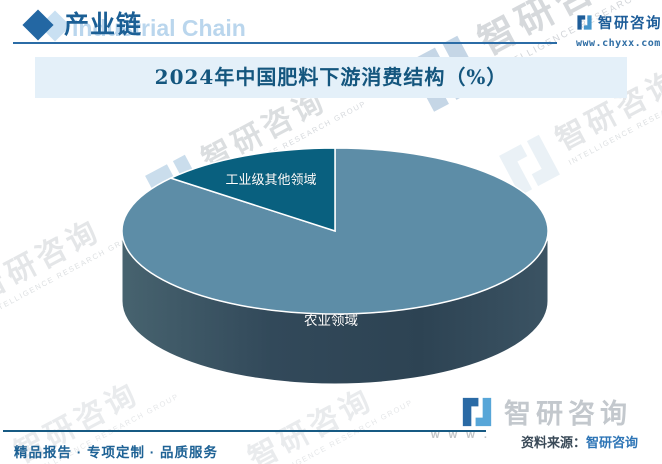 The height and width of the screenshot is (464, 662). Describe the element at coordinates (271, 179) in the screenshot. I see `pie-label-industrial: 工业级其他领域` at that location.